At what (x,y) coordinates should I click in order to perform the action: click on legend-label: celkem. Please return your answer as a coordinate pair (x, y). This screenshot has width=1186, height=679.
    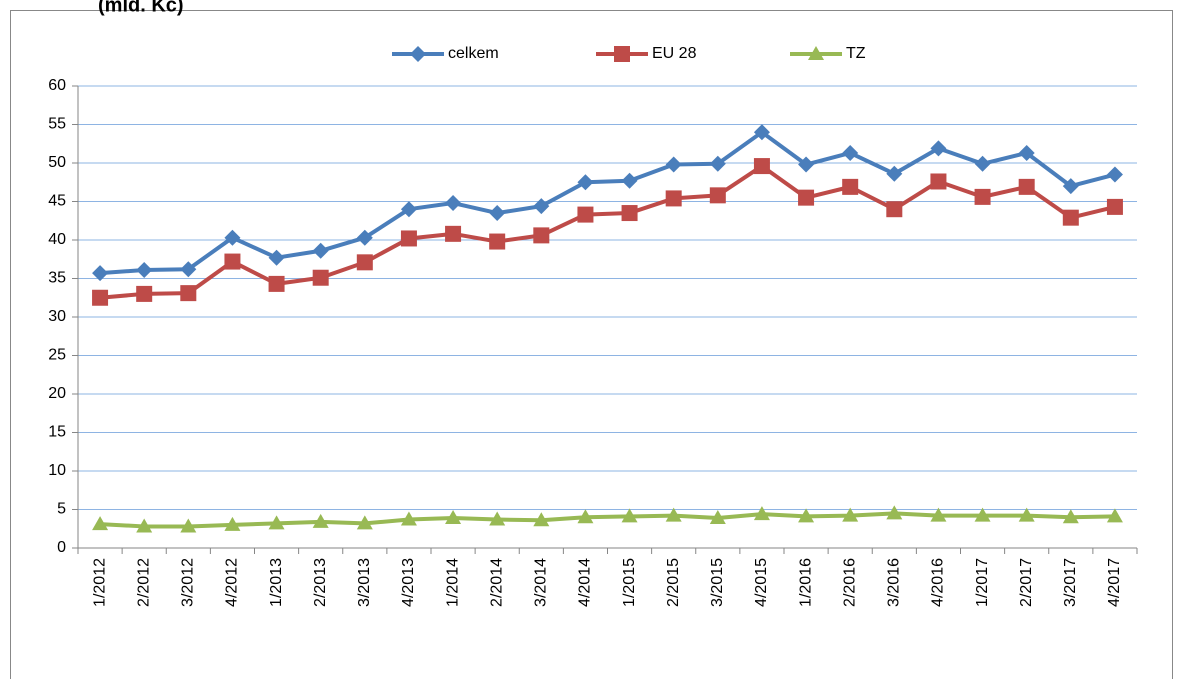
    Looking at the image, I should click on (473, 53).